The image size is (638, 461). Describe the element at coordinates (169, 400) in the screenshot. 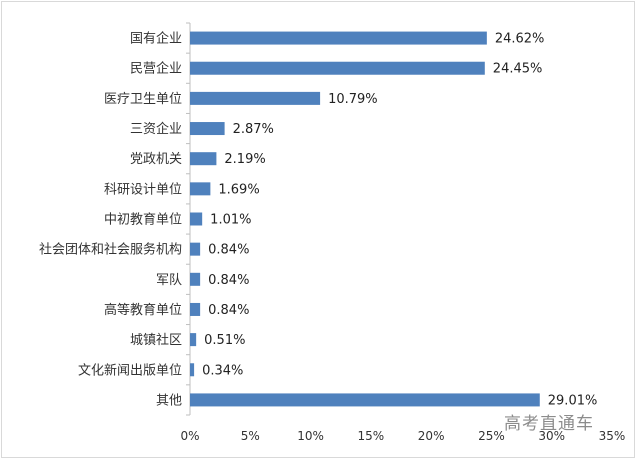

I see `category-label: 其他` at that location.